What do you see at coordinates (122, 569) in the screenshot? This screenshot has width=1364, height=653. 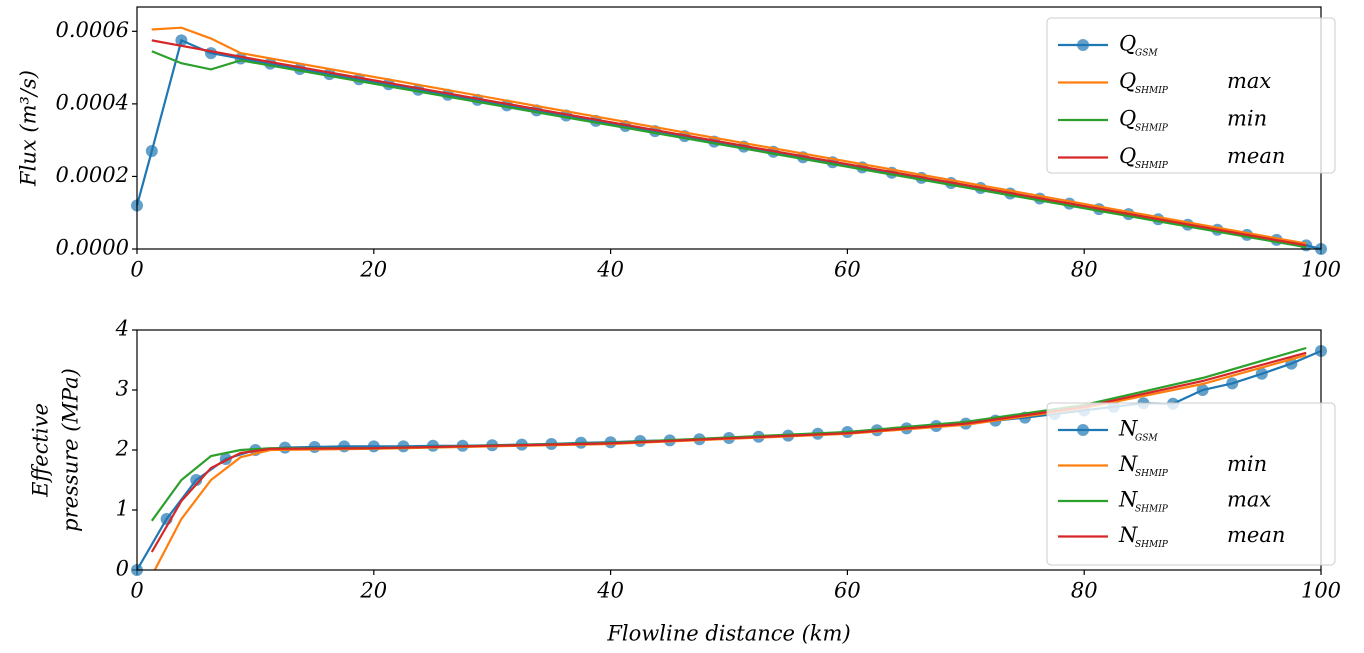 I see `y-tick-label: 0` at bounding box center [122, 569].